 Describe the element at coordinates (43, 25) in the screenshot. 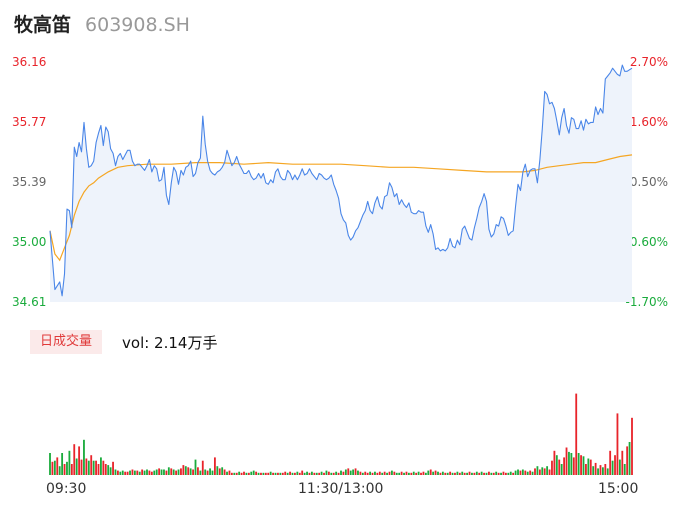

I see `stock-name: 牧高笛` at that location.